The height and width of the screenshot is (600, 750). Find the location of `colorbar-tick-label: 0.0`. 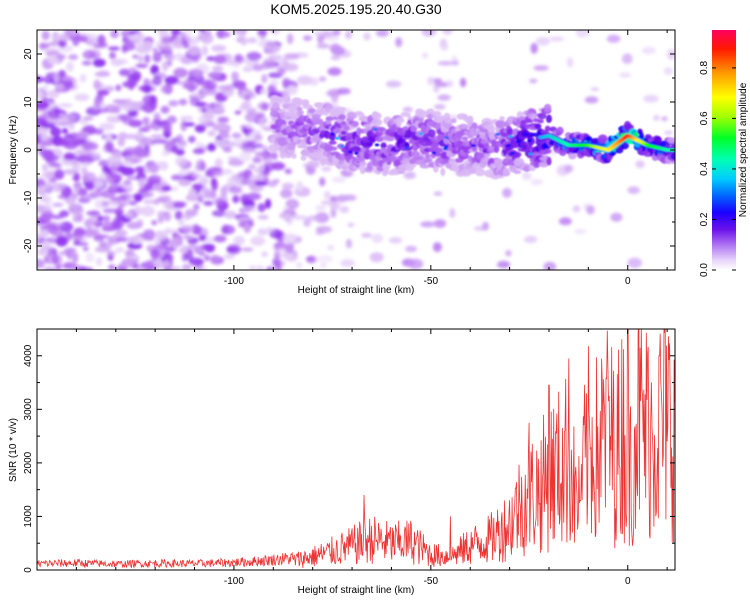

colorbar-tick-label: 0.0 is located at coordinates (704, 270).